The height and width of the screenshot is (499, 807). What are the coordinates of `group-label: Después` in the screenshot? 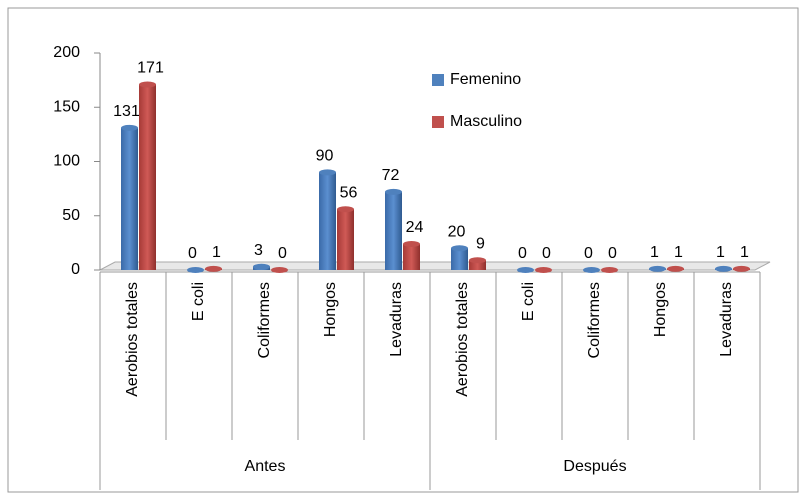 It's located at (594, 466).